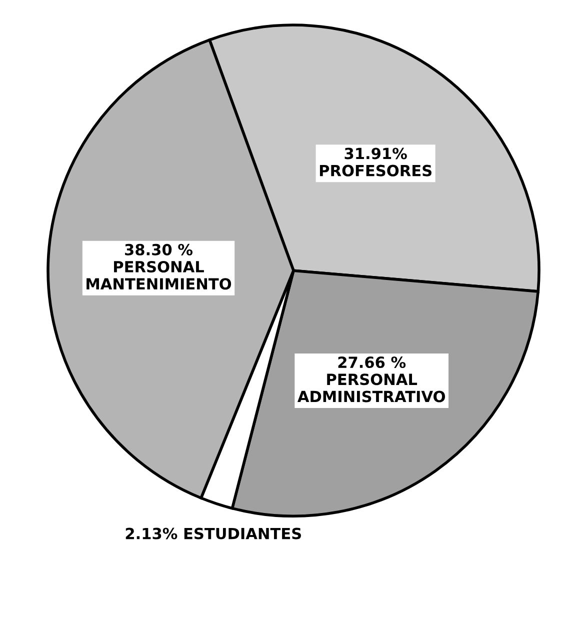 The width and height of the screenshot is (587, 641). Describe the element at coordinates (371, 388) in the screenshot. I see `slice-label: PERSONAL ADMINISTRATIVO` at that location.